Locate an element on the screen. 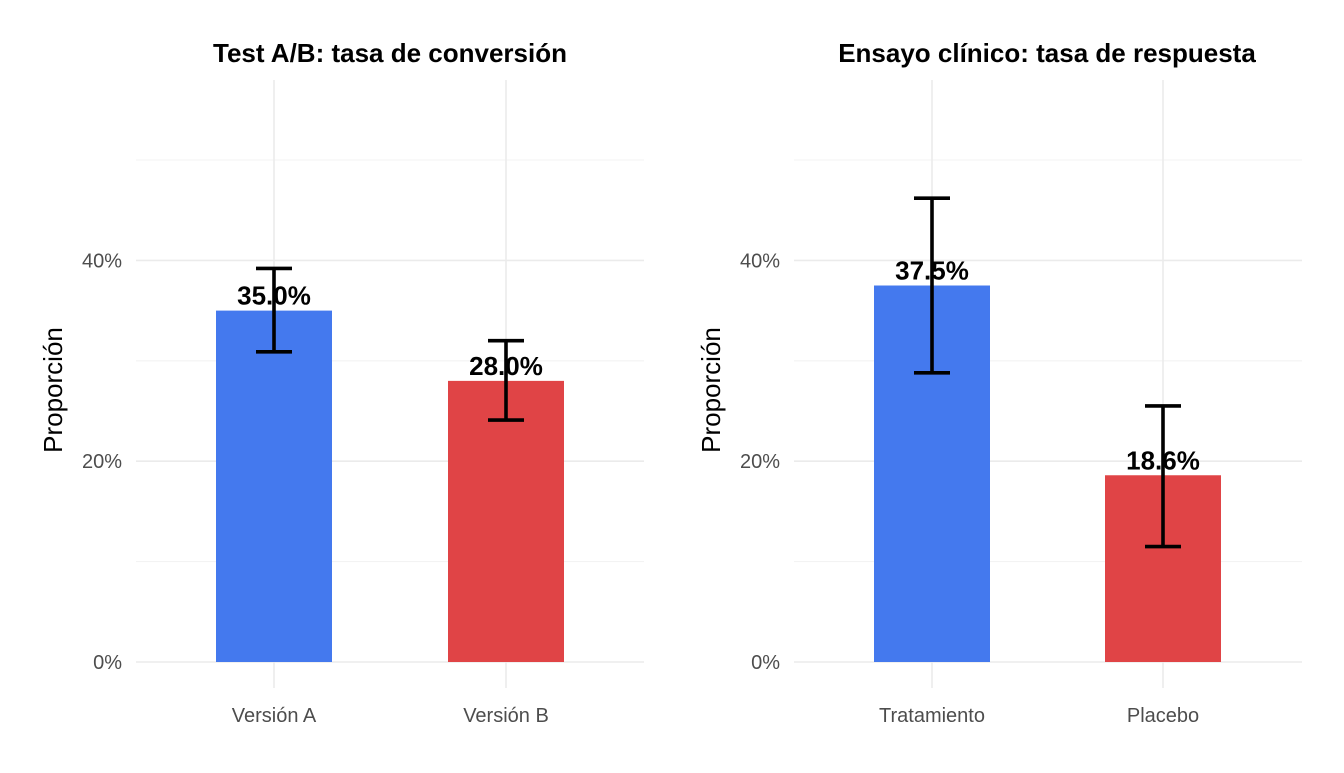 The image size is (1344, 773). x-tick-label: Tratamiento is located at coordinates (932, 716).